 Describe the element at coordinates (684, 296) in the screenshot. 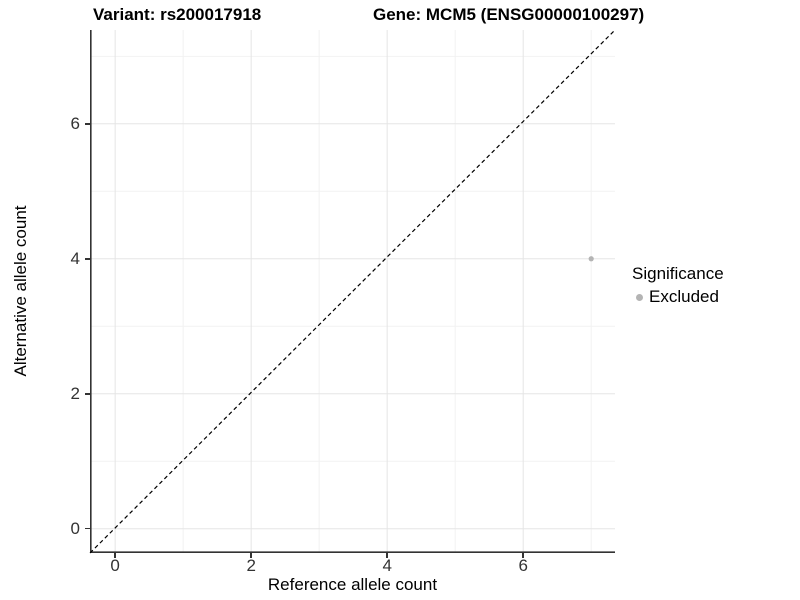

I see `legend-item-label: Excluded` at that location.